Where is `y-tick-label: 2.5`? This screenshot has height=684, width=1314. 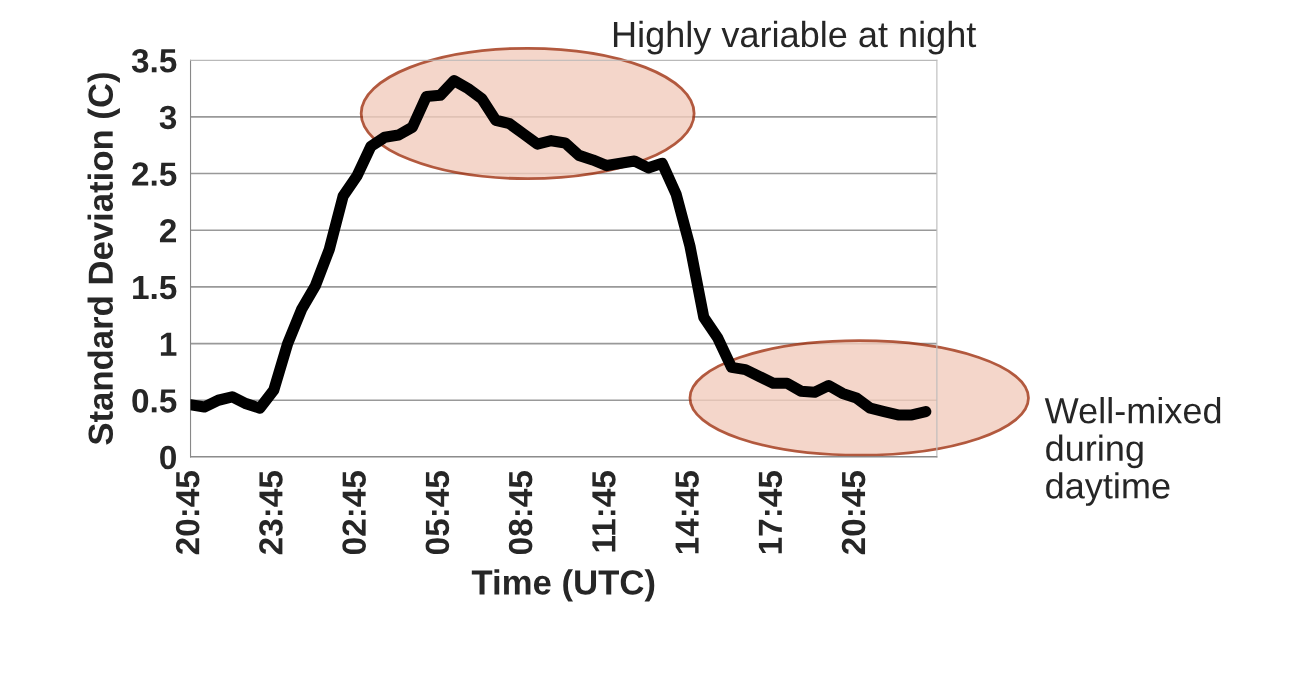
y-tick-label: 2.5 is located at coordinates (154, 174).